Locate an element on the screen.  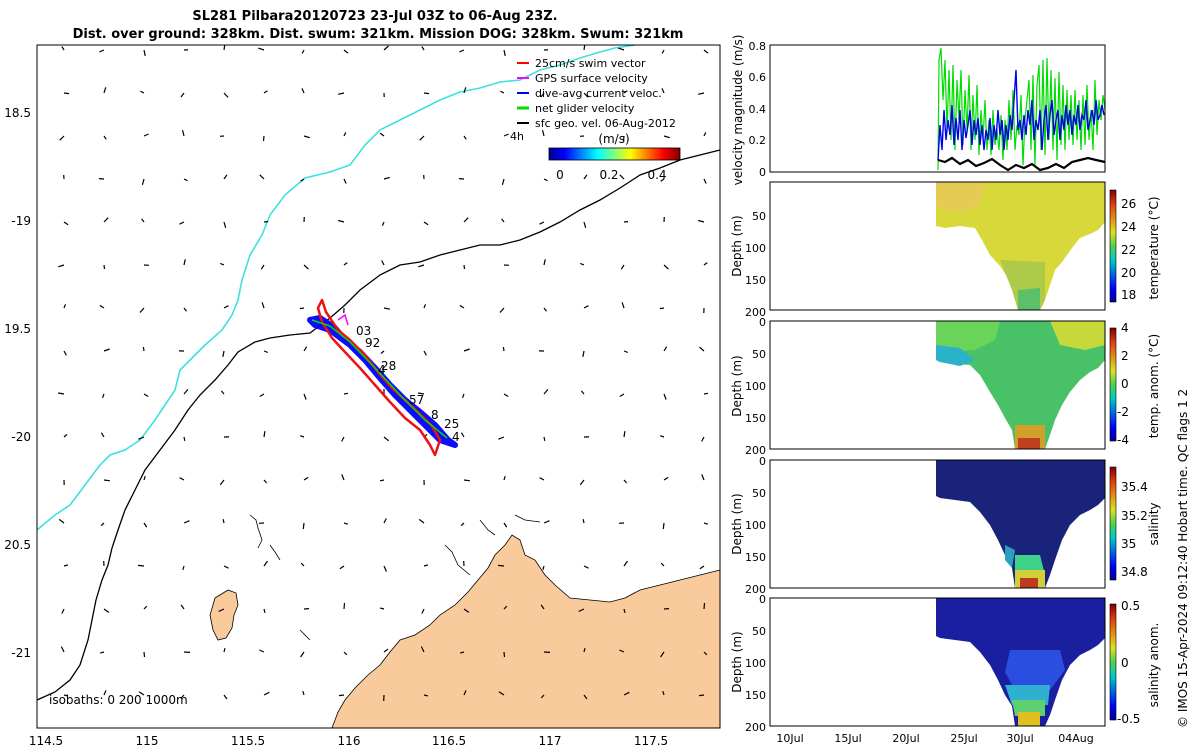
salinity-colorbar is located at coordinates (1113, 523).